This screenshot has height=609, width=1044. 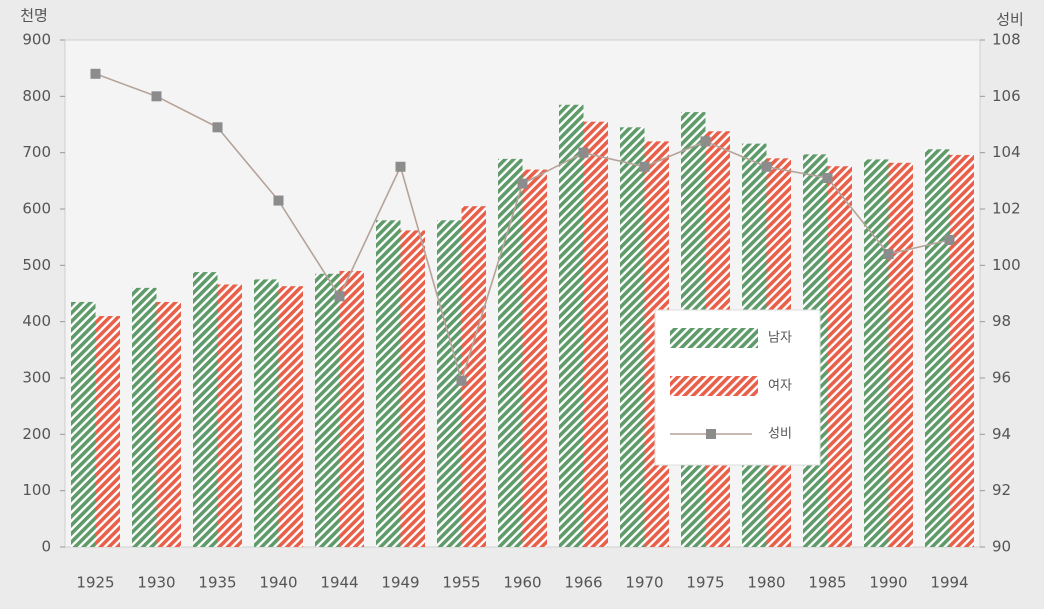 What do you see at coordinates (780, 386) in the screenshot?
I see `legend-label: 여자` at bounding box center [780, 386].